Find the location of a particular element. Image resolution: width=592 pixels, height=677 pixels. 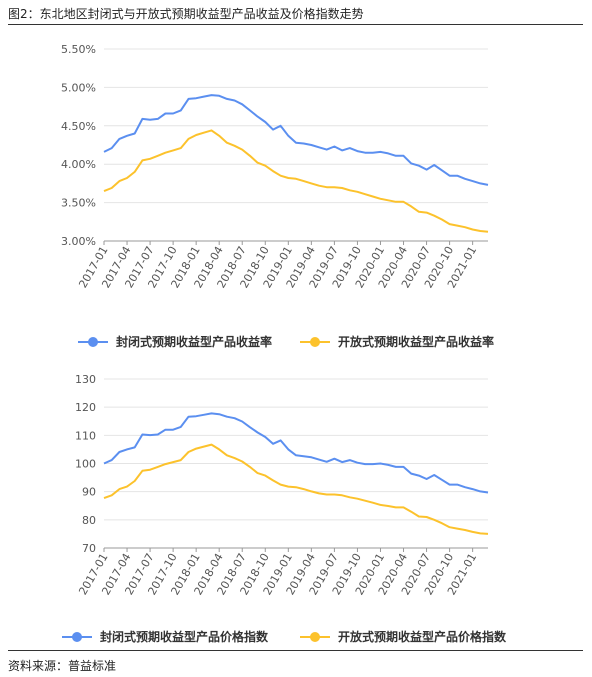

y-tick-label: 110 is located at coordinates (85, 435).